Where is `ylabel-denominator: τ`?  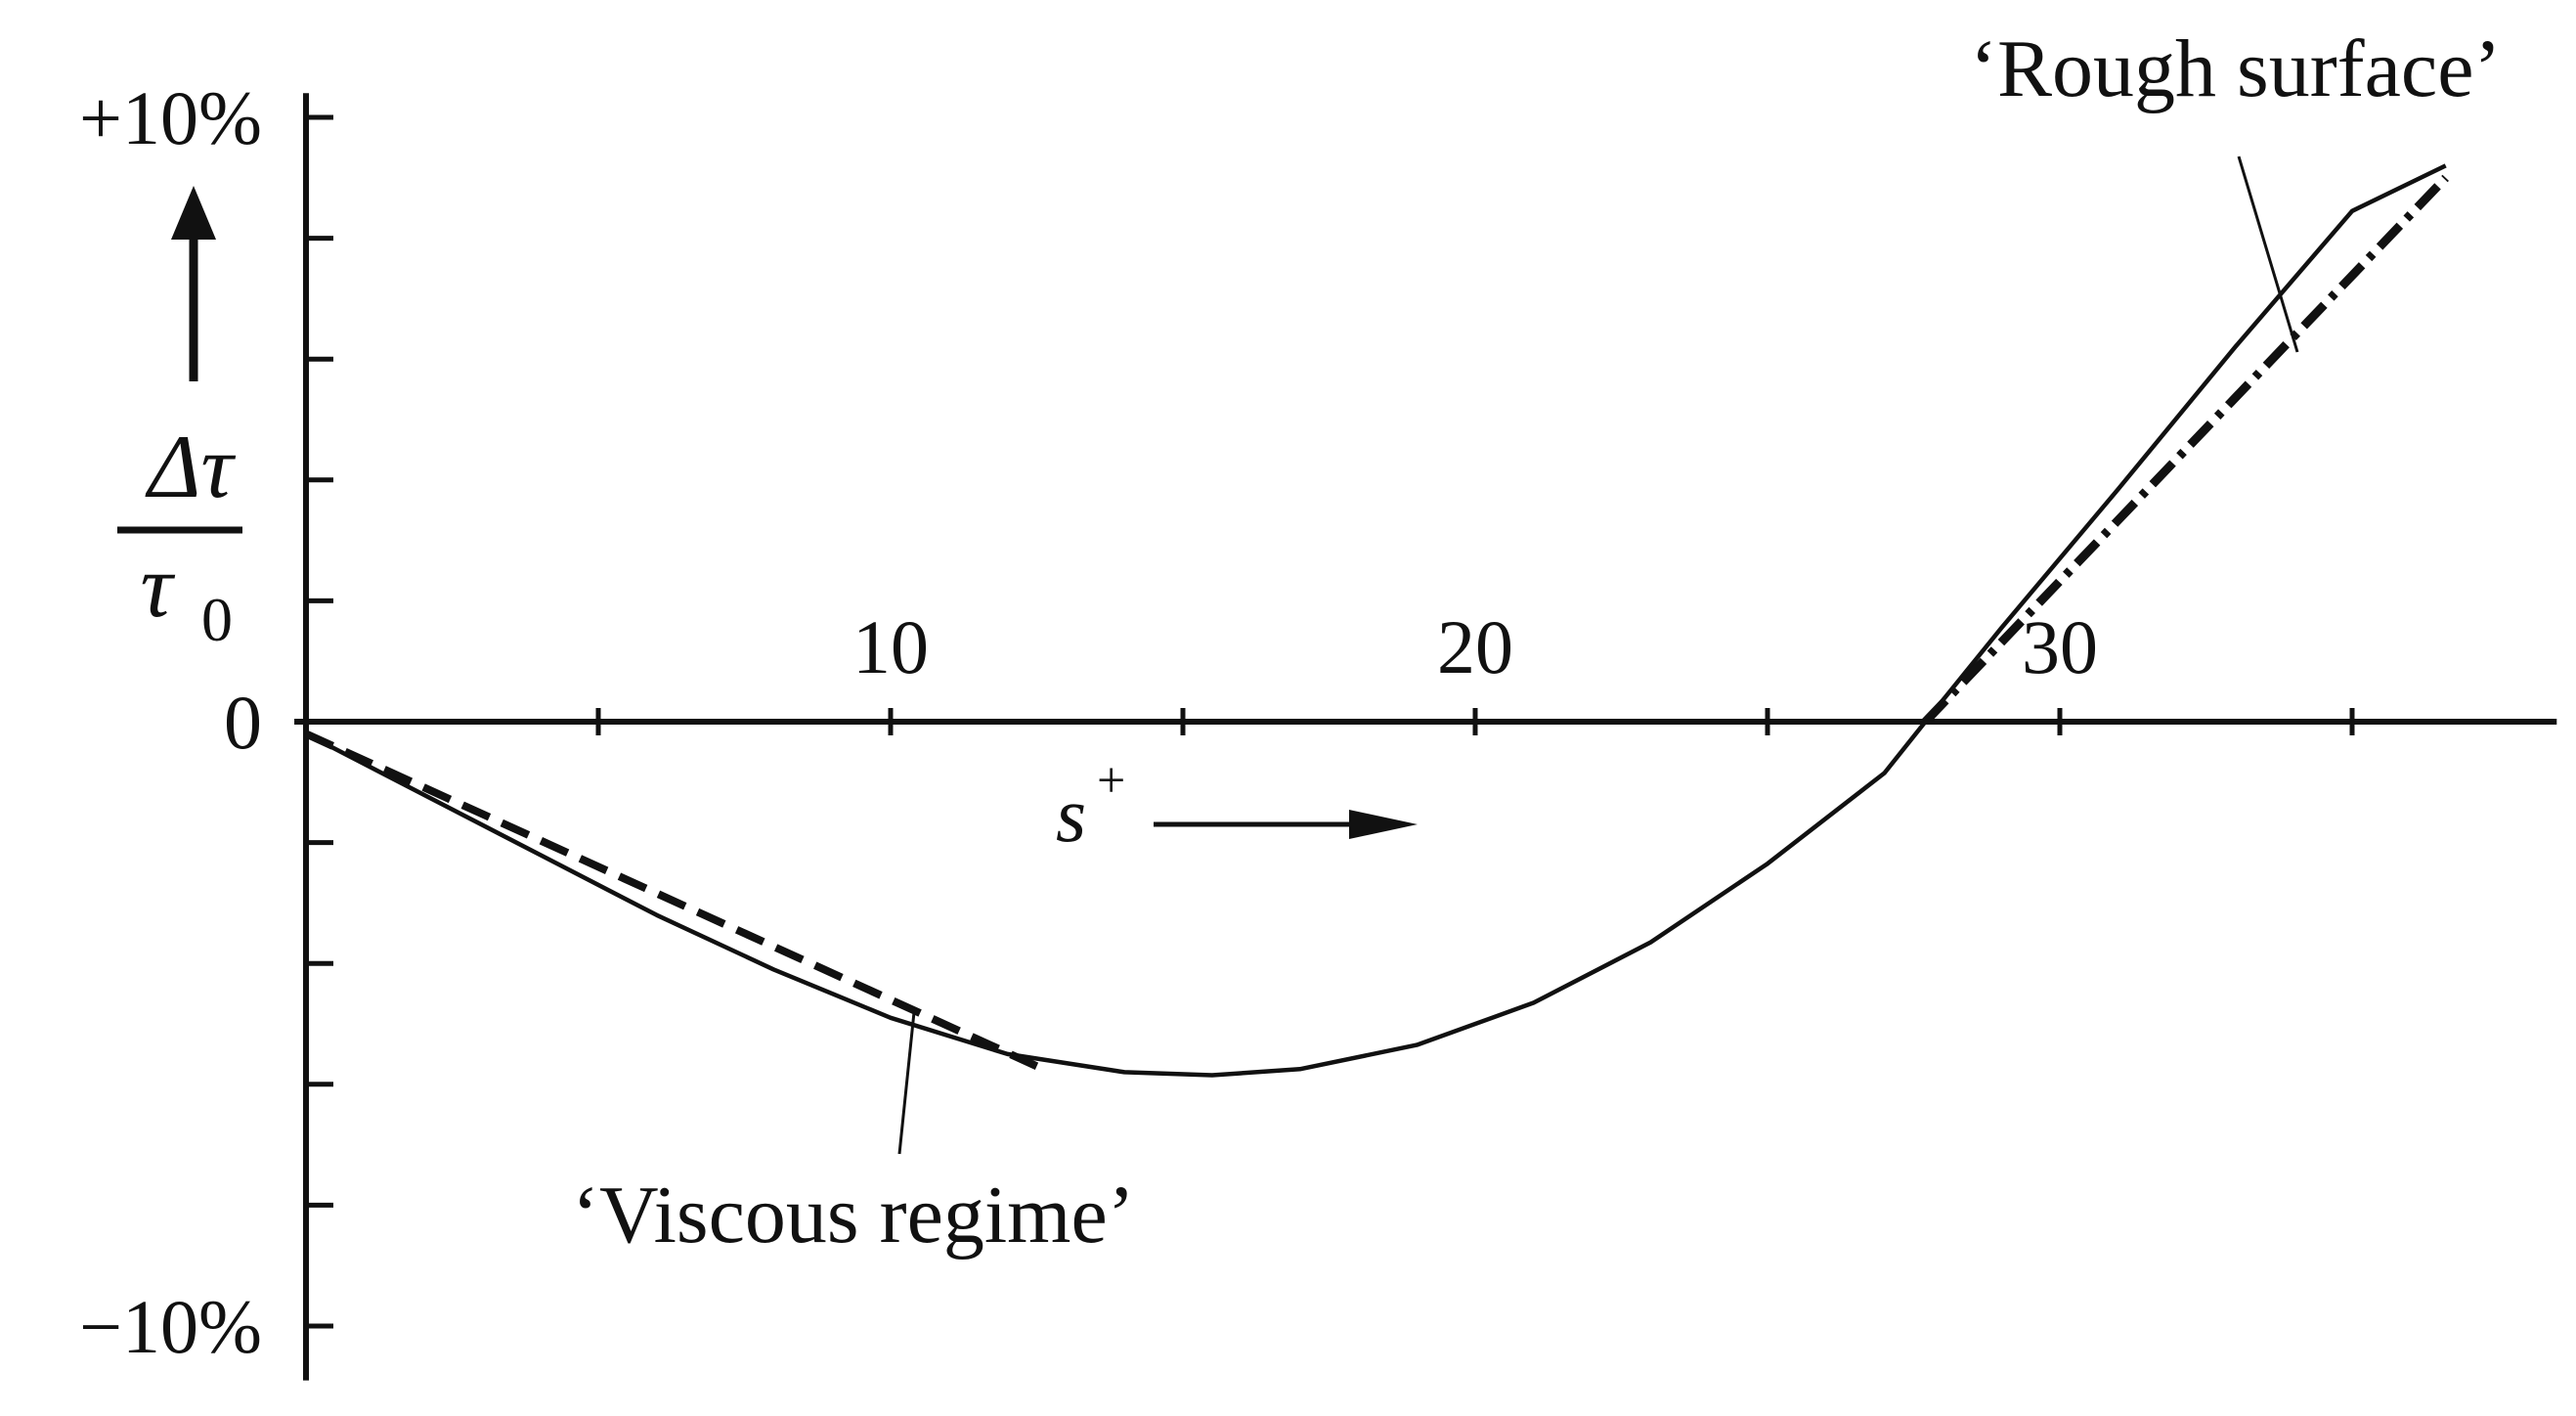 ylabel-denominator: τ is located at coordinates (158, 586).